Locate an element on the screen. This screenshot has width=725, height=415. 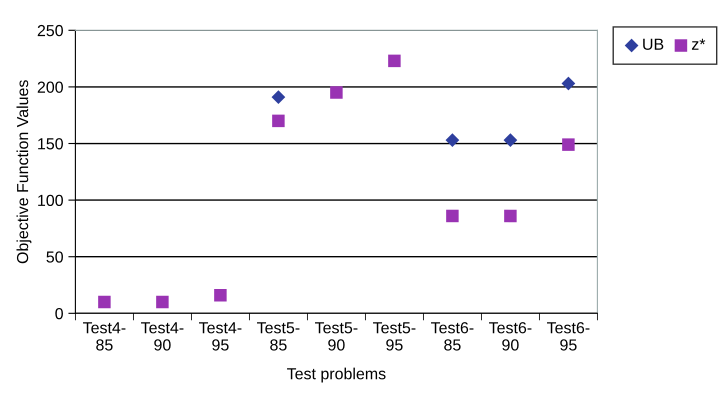
y-tick-label: 150 is located at coordinates (50, 144).